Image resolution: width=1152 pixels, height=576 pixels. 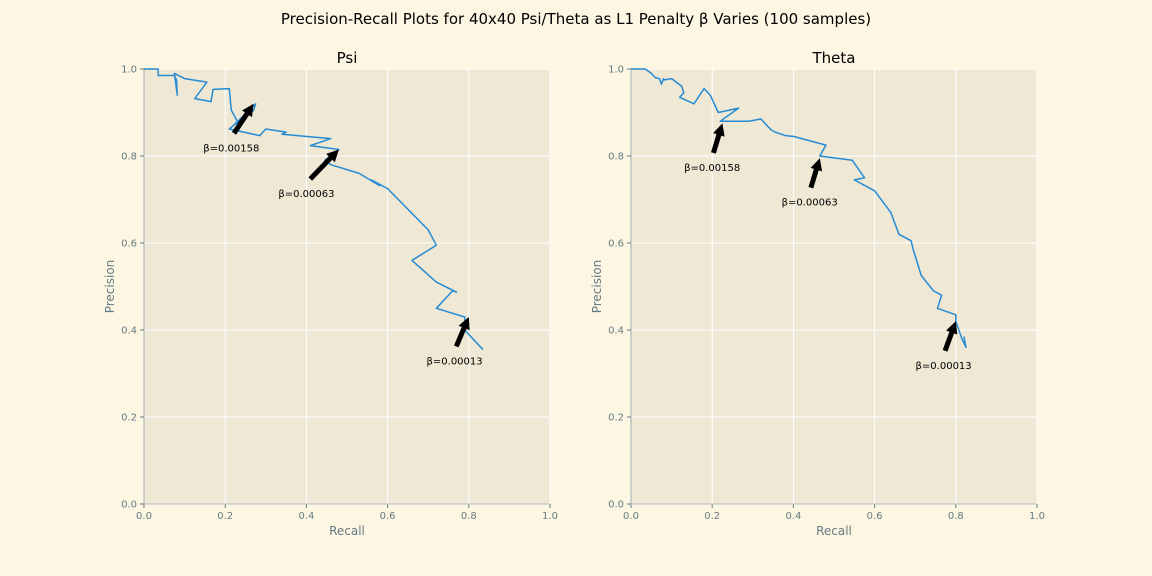 What do you see at coordinates (110, 287) in the screenshot?
I see `psi-y-axis-label: Precision` at bounding box center [110, 287].